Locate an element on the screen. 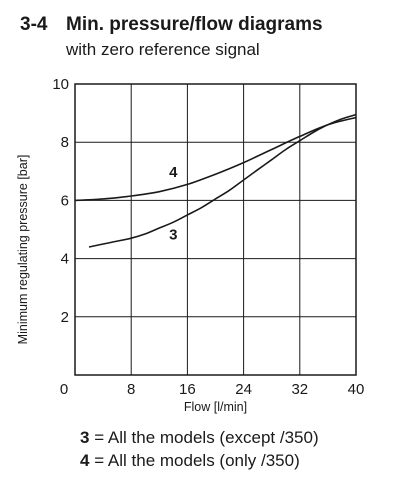  legend-item-4: 4 = All the models (only /350) is located at coordinates (190, 461).